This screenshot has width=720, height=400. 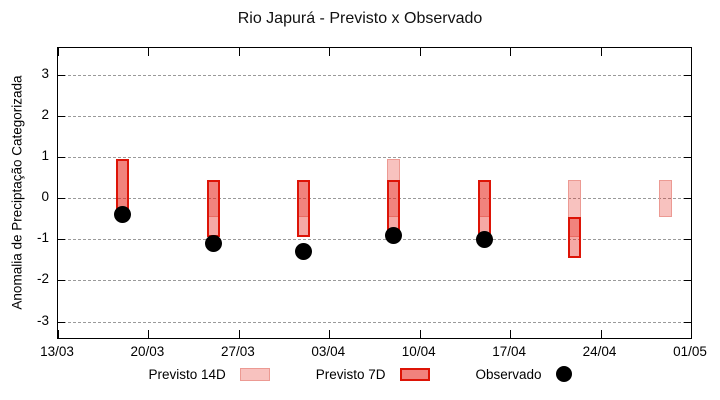 What do you see at coordinates (509, 351) in the screenshot?
I see `x-tick-label: 17/04` at bounding box center [509, 351].